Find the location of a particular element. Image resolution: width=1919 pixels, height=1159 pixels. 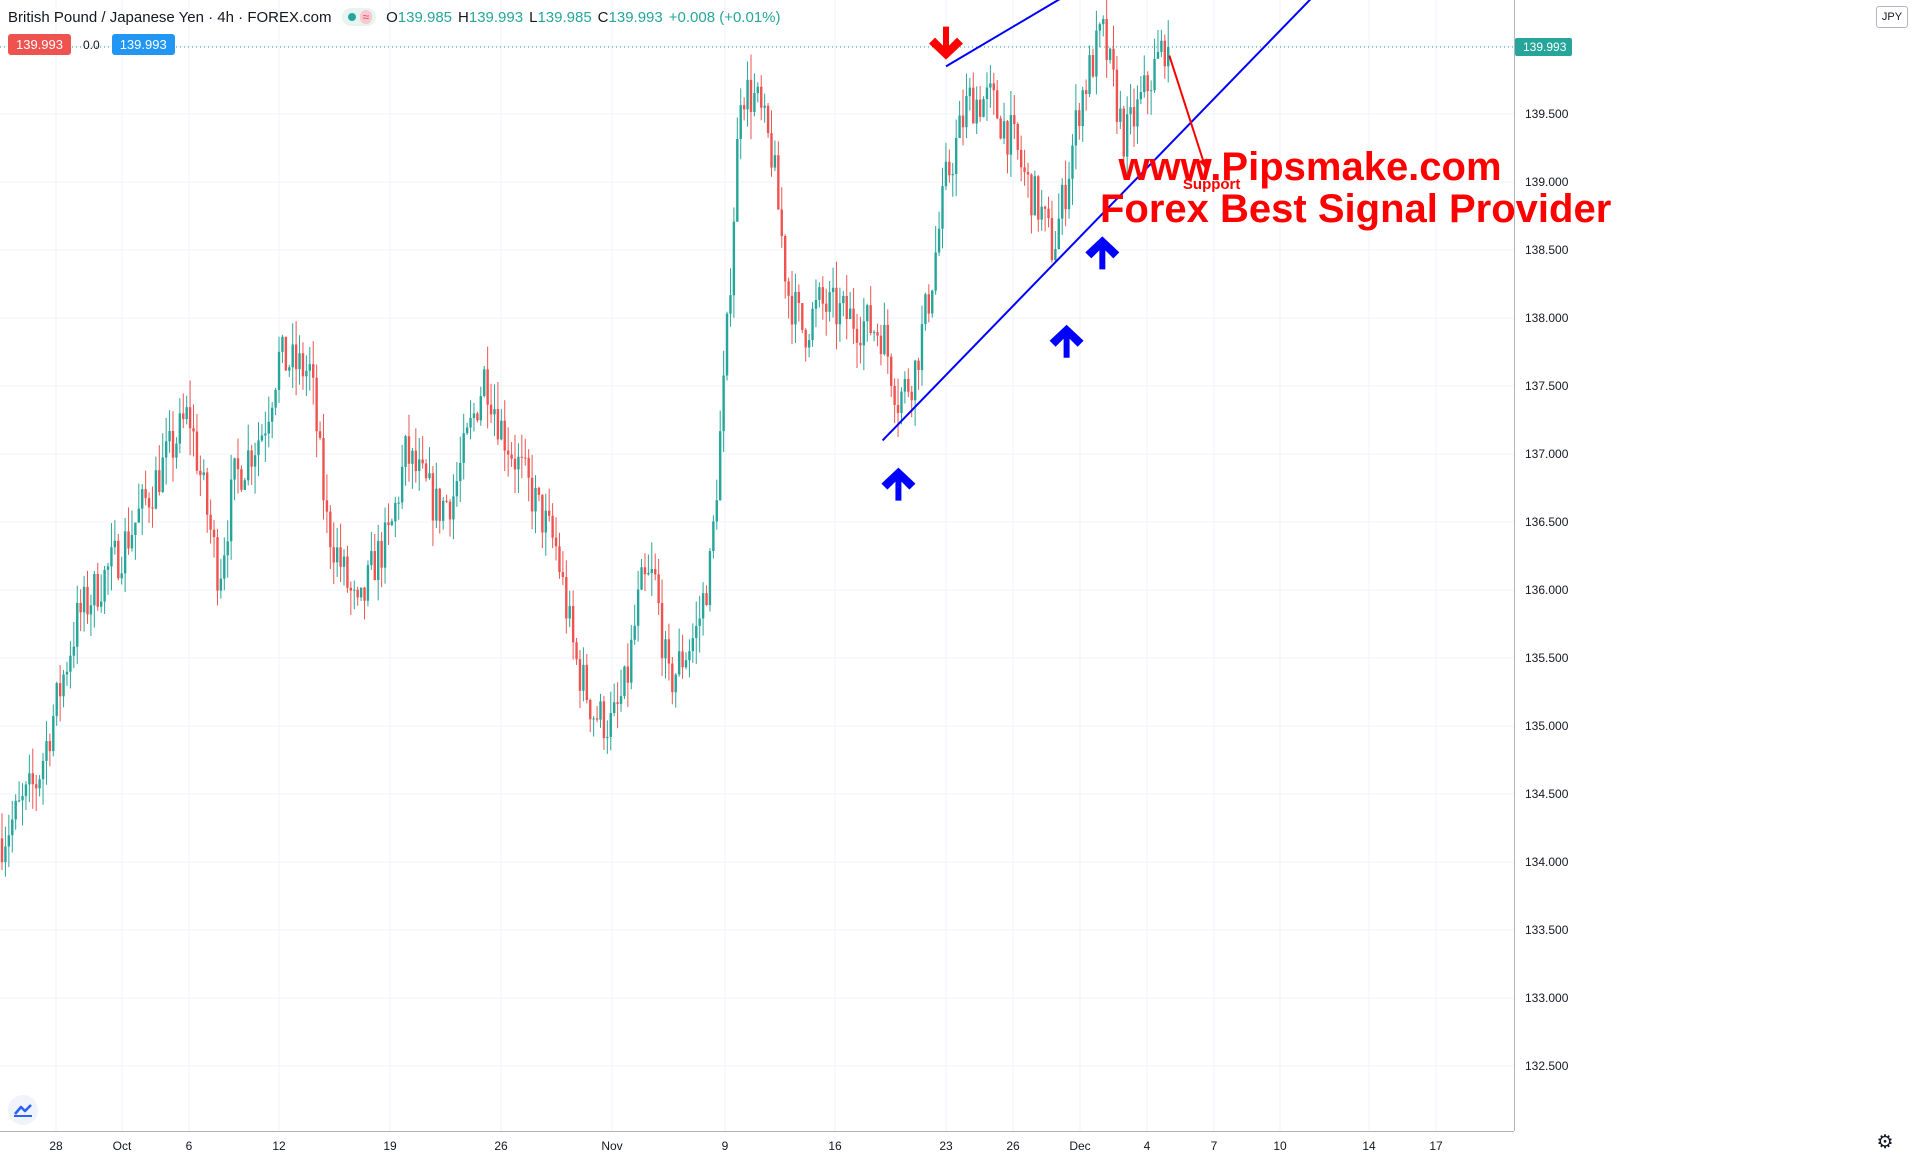

high-key: H is located at coordinates (463, 17).